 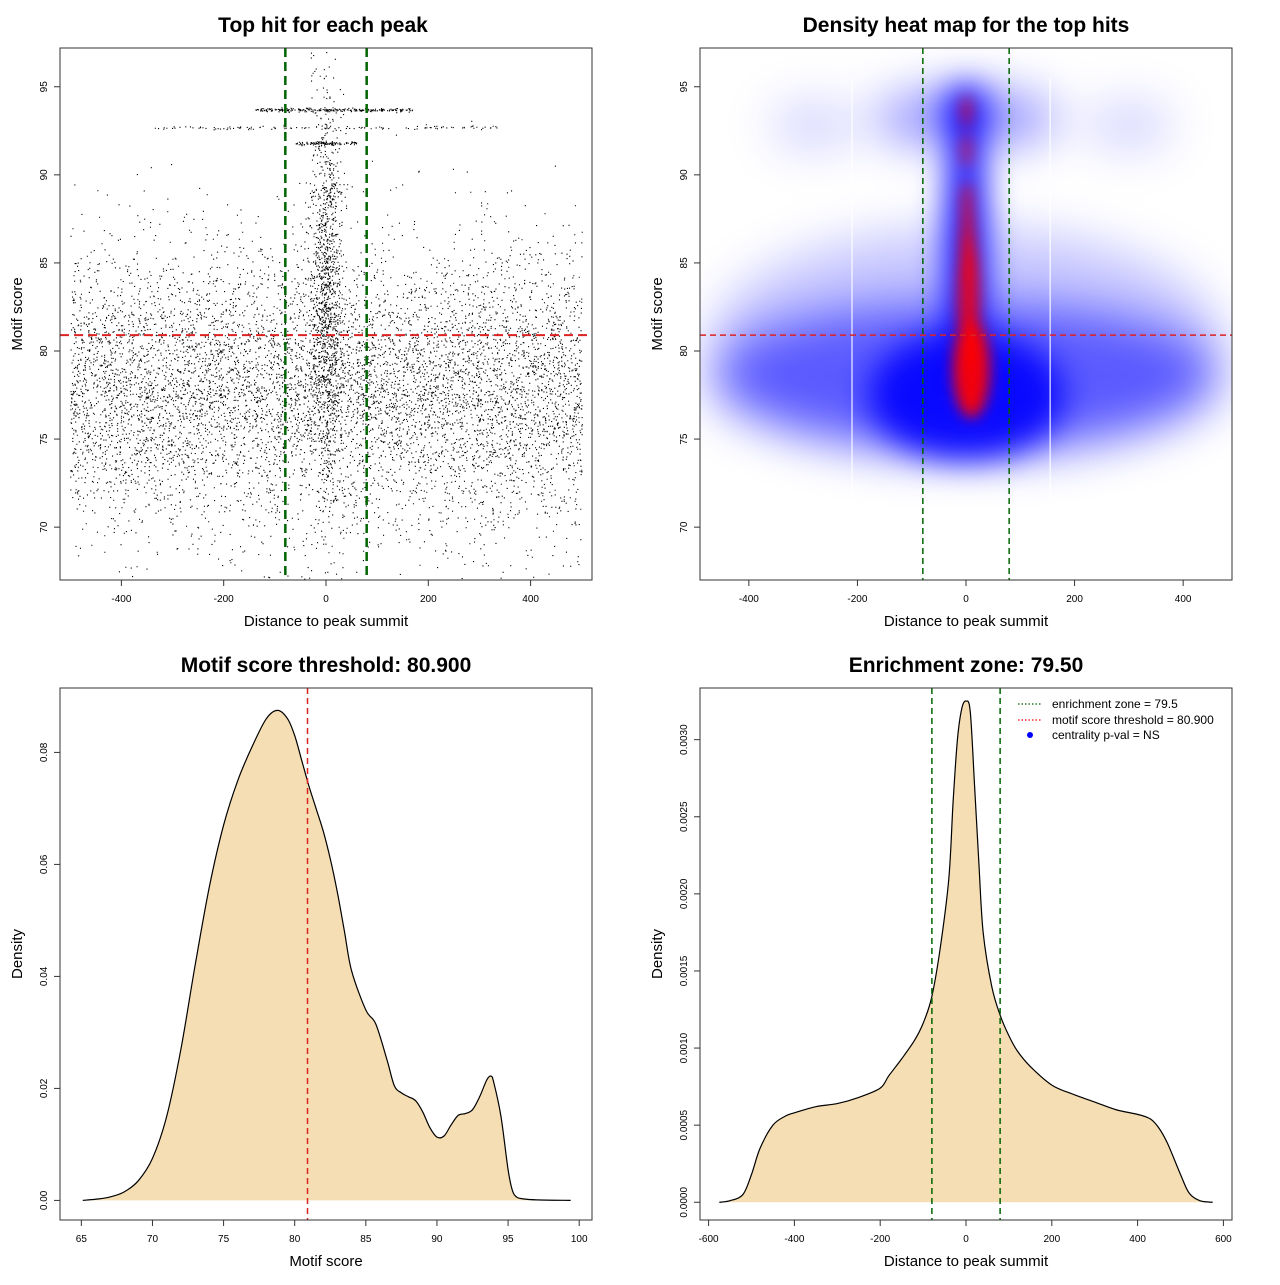 What do you see at coordinates (82, 1239) in the screenshot?
I see `p3-x-tick-label: 65` at bounding box center [82, 1239].